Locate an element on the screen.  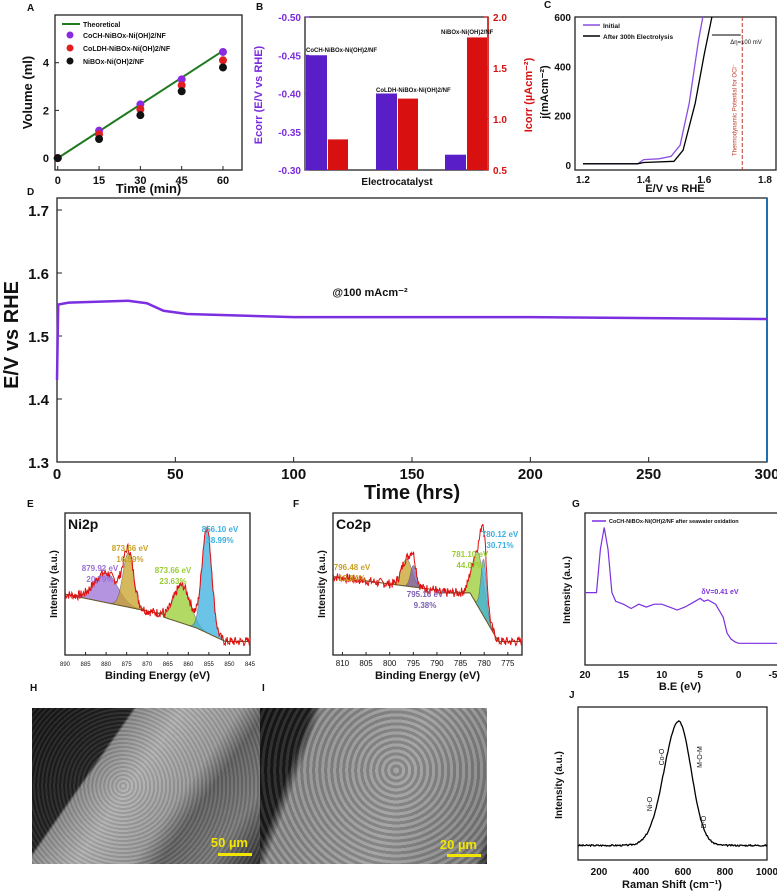
peak-energy-label: 796.48 eV is located at coordinates (352, 567).